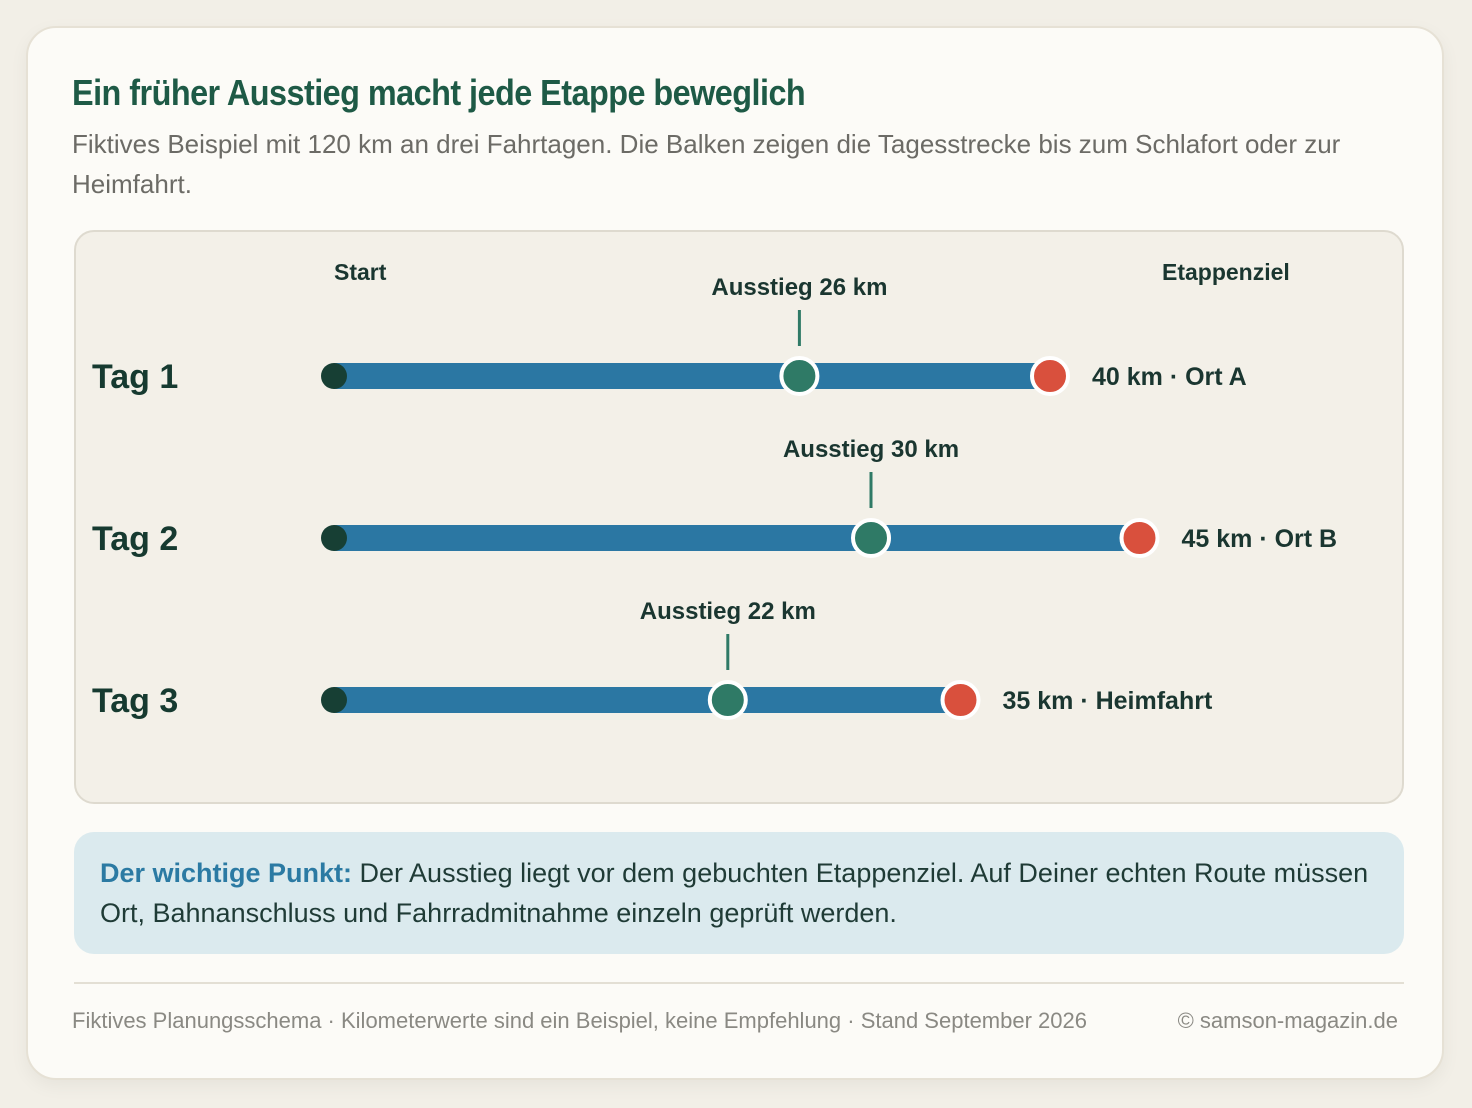 The image size is (1472, 1108). I want to click on end-label-1: 40 km · Ort A, so click(1169, 377).